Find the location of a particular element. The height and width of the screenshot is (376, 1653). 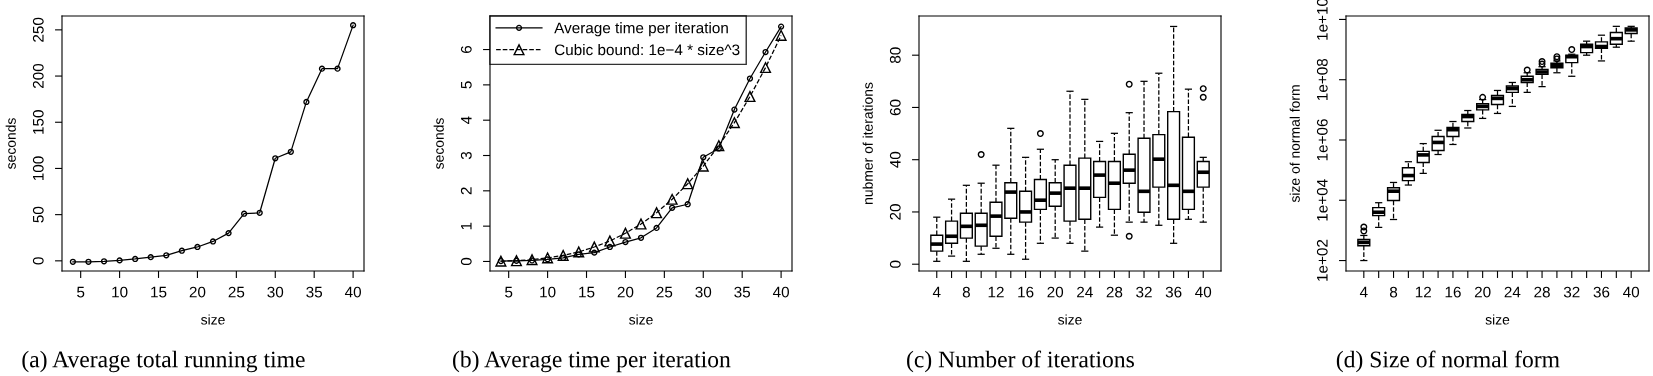

y-tick-label: 6 is located at coordinates (466, 49).